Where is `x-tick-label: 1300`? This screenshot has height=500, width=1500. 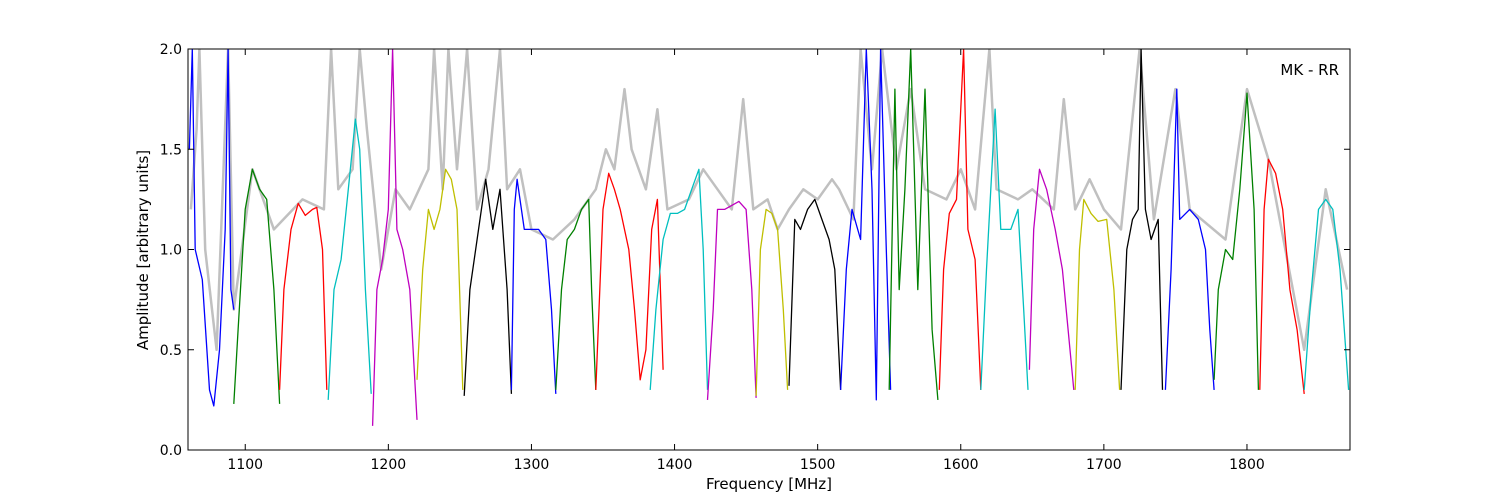
x-tick-label: 1300 is located at coordinates (532, 465).